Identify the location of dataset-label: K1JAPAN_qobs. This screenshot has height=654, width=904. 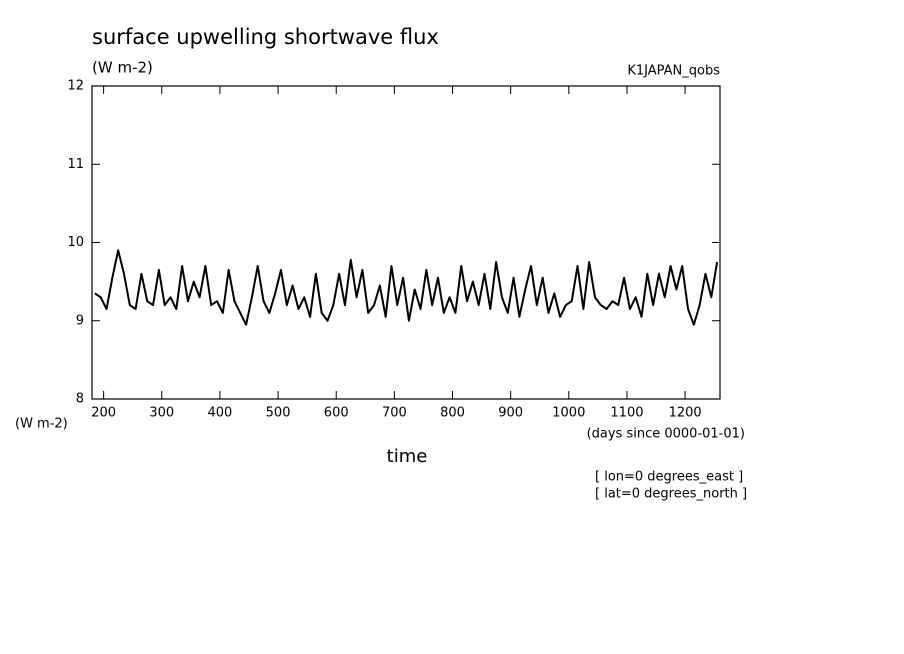
(673, 71).